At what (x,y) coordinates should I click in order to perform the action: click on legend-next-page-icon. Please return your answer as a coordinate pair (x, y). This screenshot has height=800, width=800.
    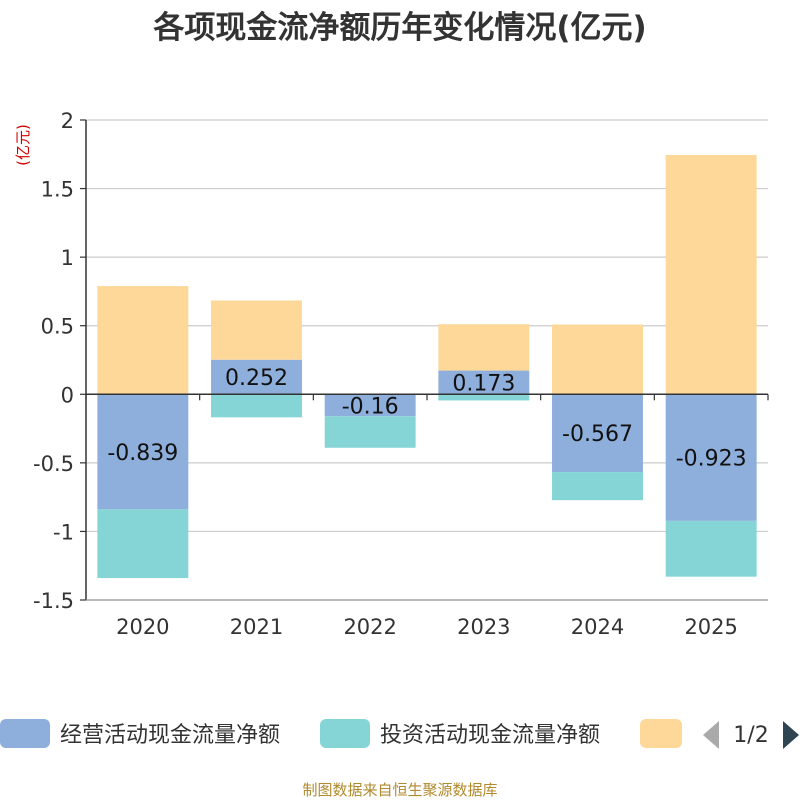
    Looking at the image, I should click on (791, 735).